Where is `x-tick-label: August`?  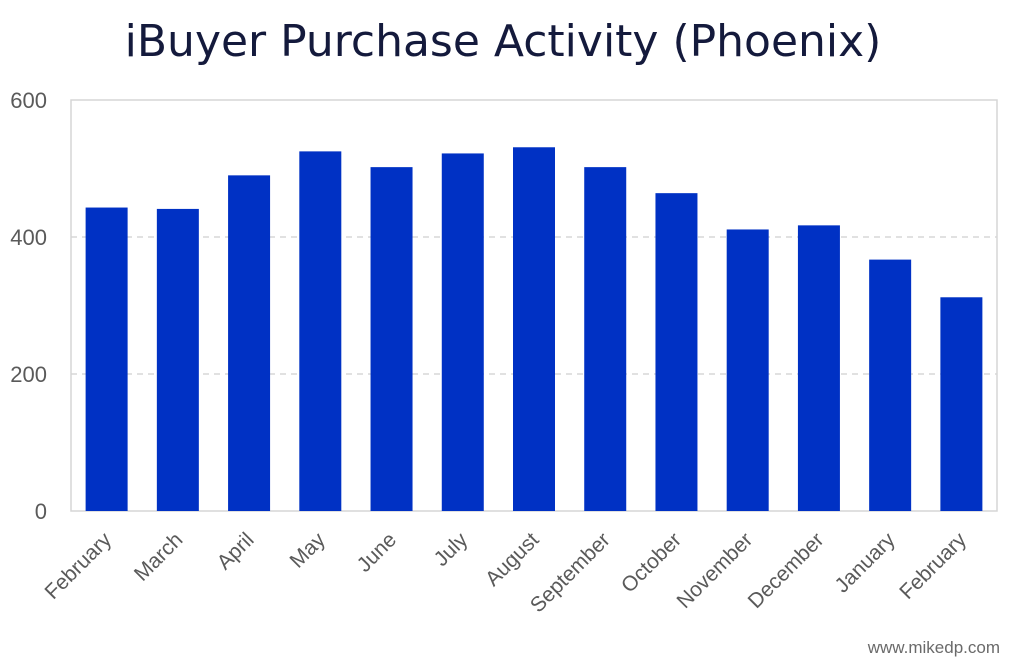
x-tick-label: August is located at coordinates (512, 559).